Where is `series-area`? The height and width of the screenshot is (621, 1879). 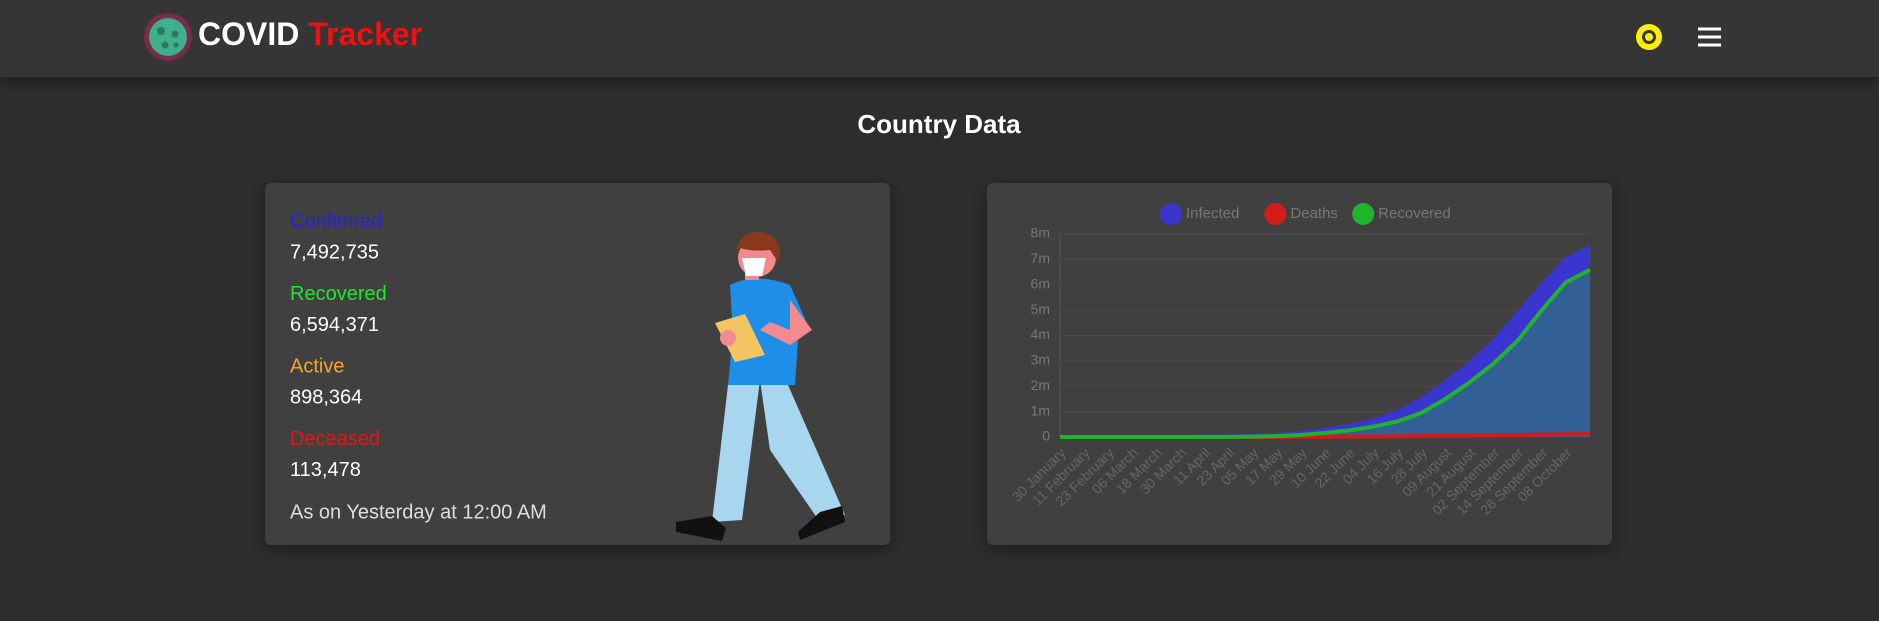
series-area is located at coordinates (1325, 353).